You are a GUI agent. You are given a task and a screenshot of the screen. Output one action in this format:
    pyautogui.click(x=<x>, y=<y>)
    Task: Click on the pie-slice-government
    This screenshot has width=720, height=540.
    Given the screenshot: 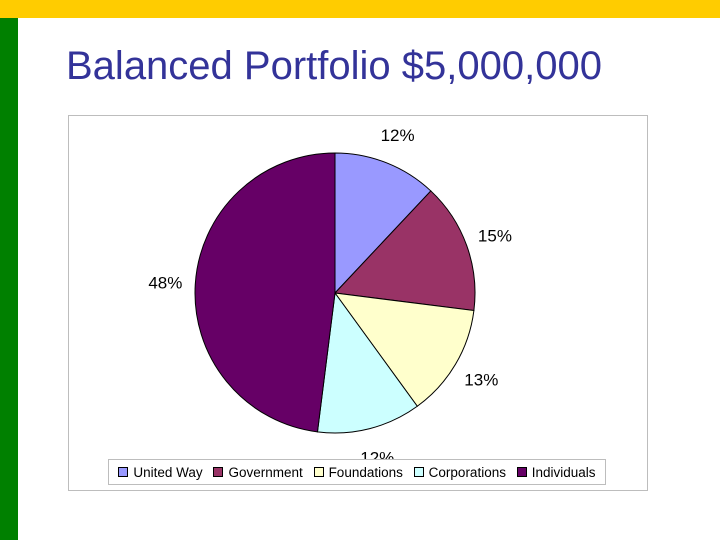 What is the action you would take?
    pyautogui.click(x=404, y=251)
    